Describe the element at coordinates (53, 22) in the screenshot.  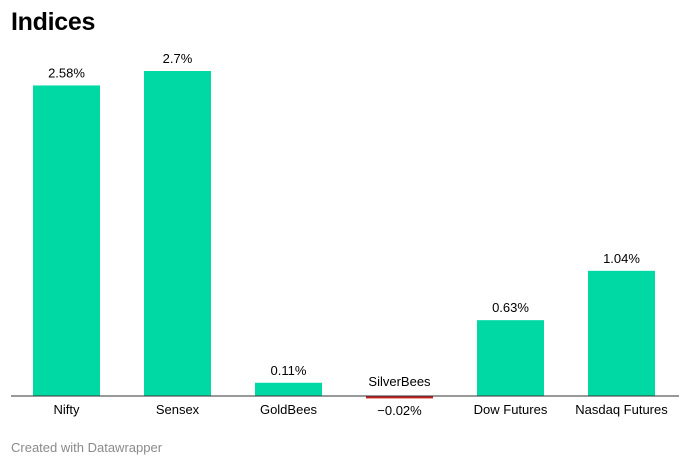
I see `page-title: Indices` at that location.